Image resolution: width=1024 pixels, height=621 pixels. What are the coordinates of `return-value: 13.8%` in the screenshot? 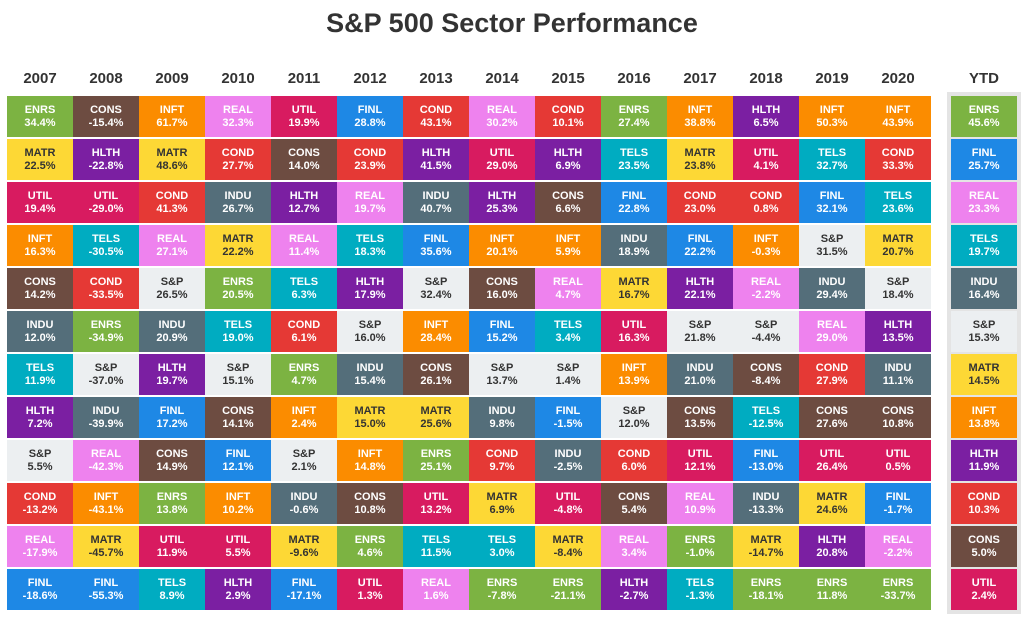 It's located at (984, 423).